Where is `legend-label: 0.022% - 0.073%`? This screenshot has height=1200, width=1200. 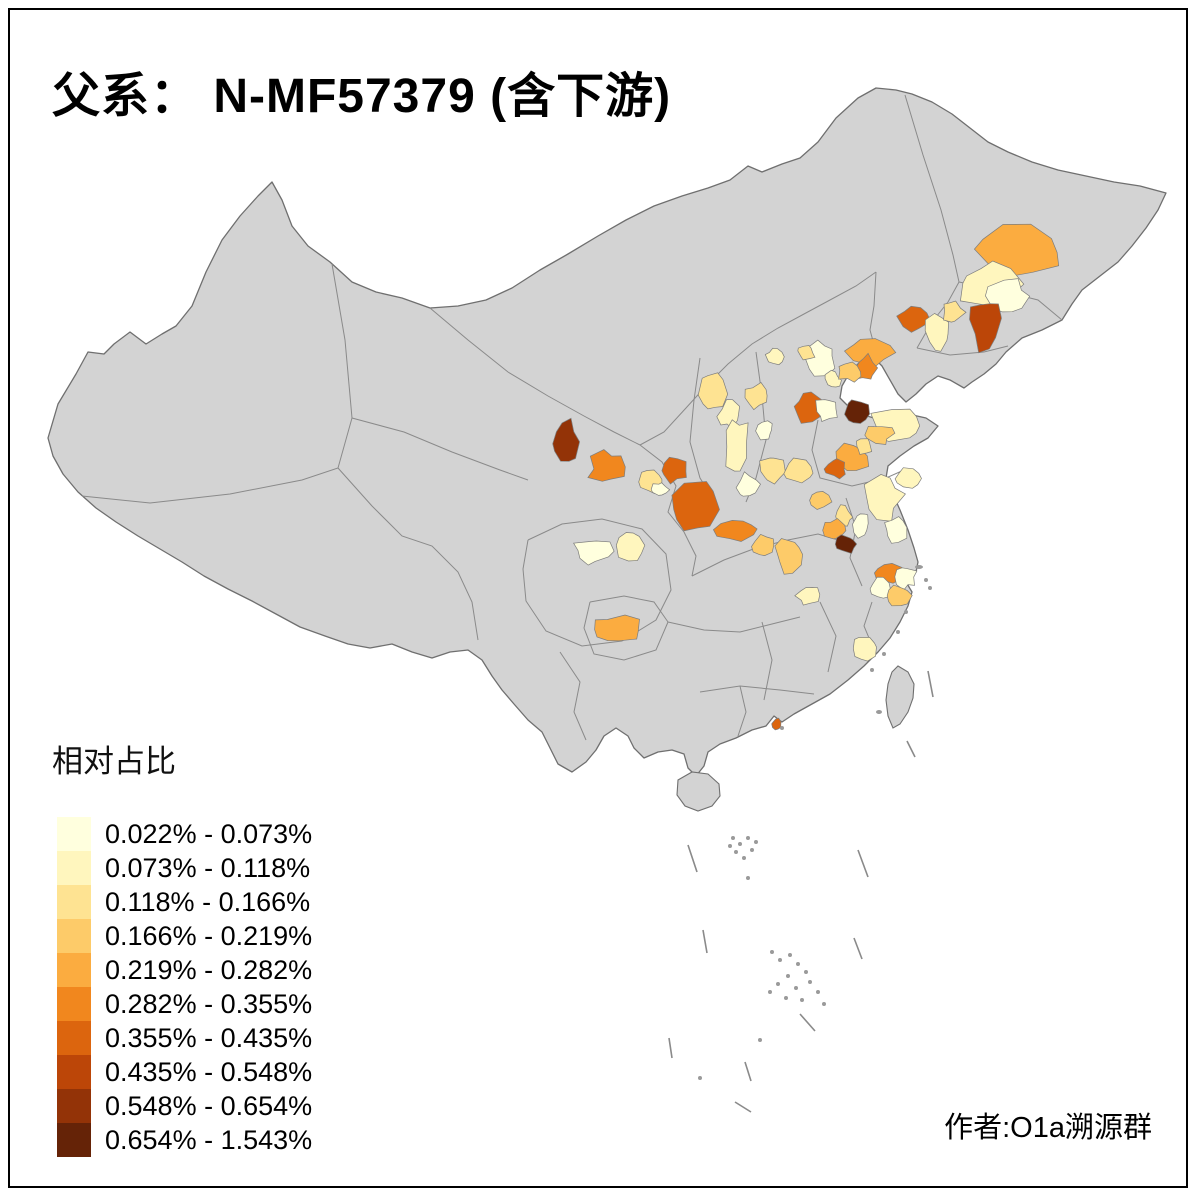 legend-label: 0.022% - 0.073% is located at coordinates (209, 833).